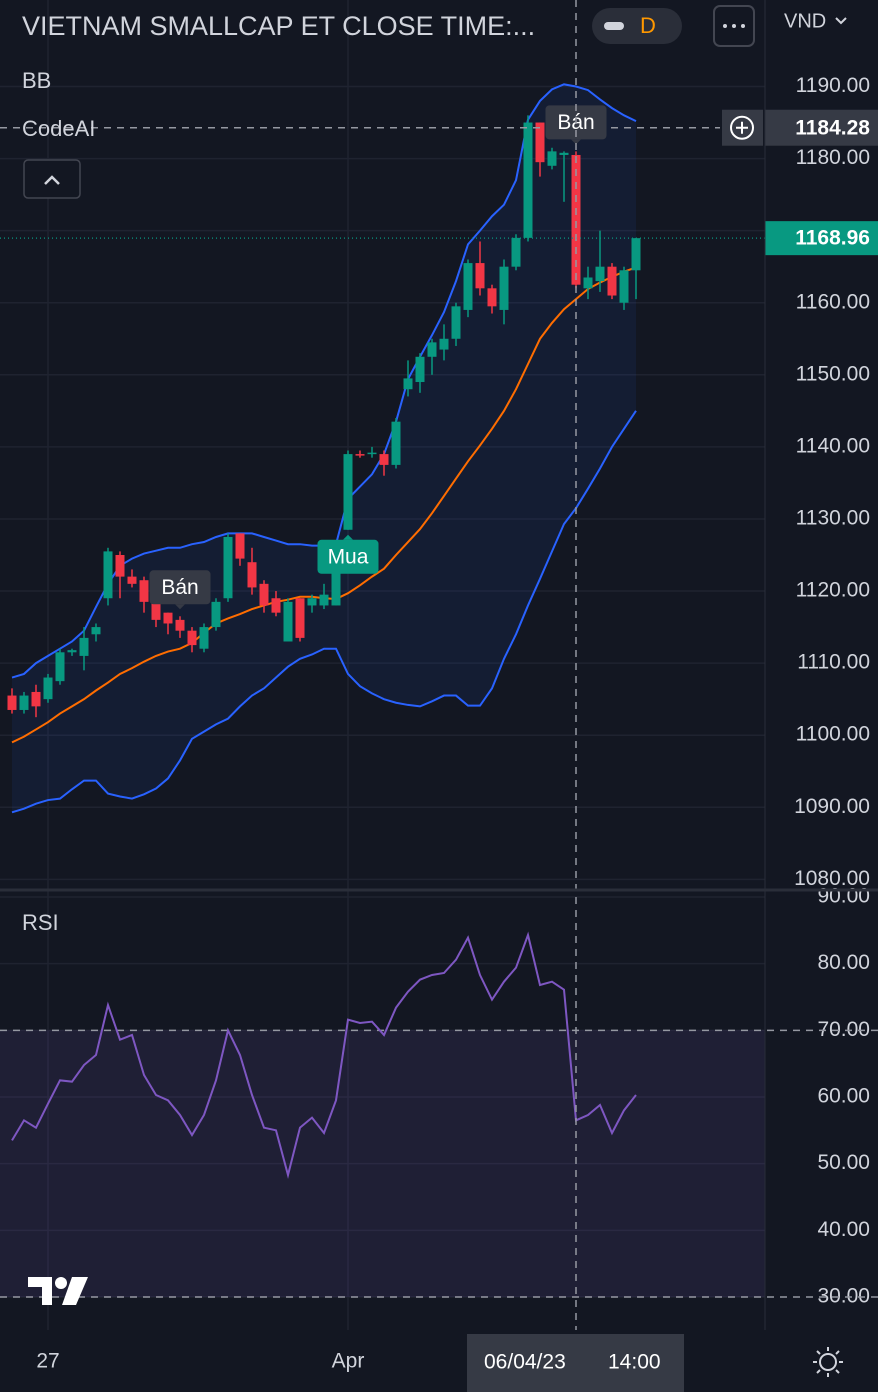  I want to click on x-tick-label: Apr, so click(348, 1361).